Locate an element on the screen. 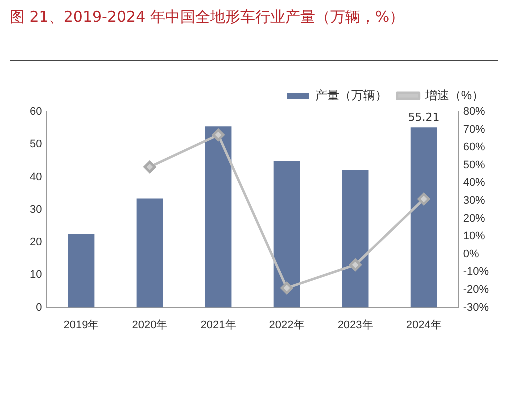 This screenshot has width=509, height=395. y-tick-label: 30 is located at coordinates (36, 210).